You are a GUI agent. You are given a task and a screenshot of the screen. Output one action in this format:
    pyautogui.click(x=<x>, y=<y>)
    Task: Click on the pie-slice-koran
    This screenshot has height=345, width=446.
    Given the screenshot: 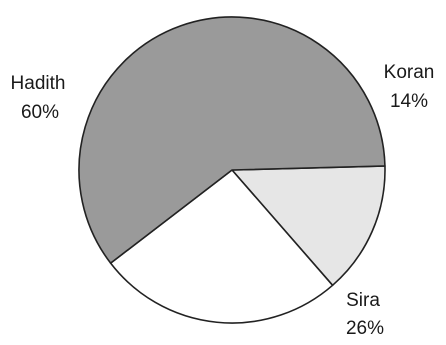 What is the action you would take?
    pyautogui.click(x=308, y=226)
    